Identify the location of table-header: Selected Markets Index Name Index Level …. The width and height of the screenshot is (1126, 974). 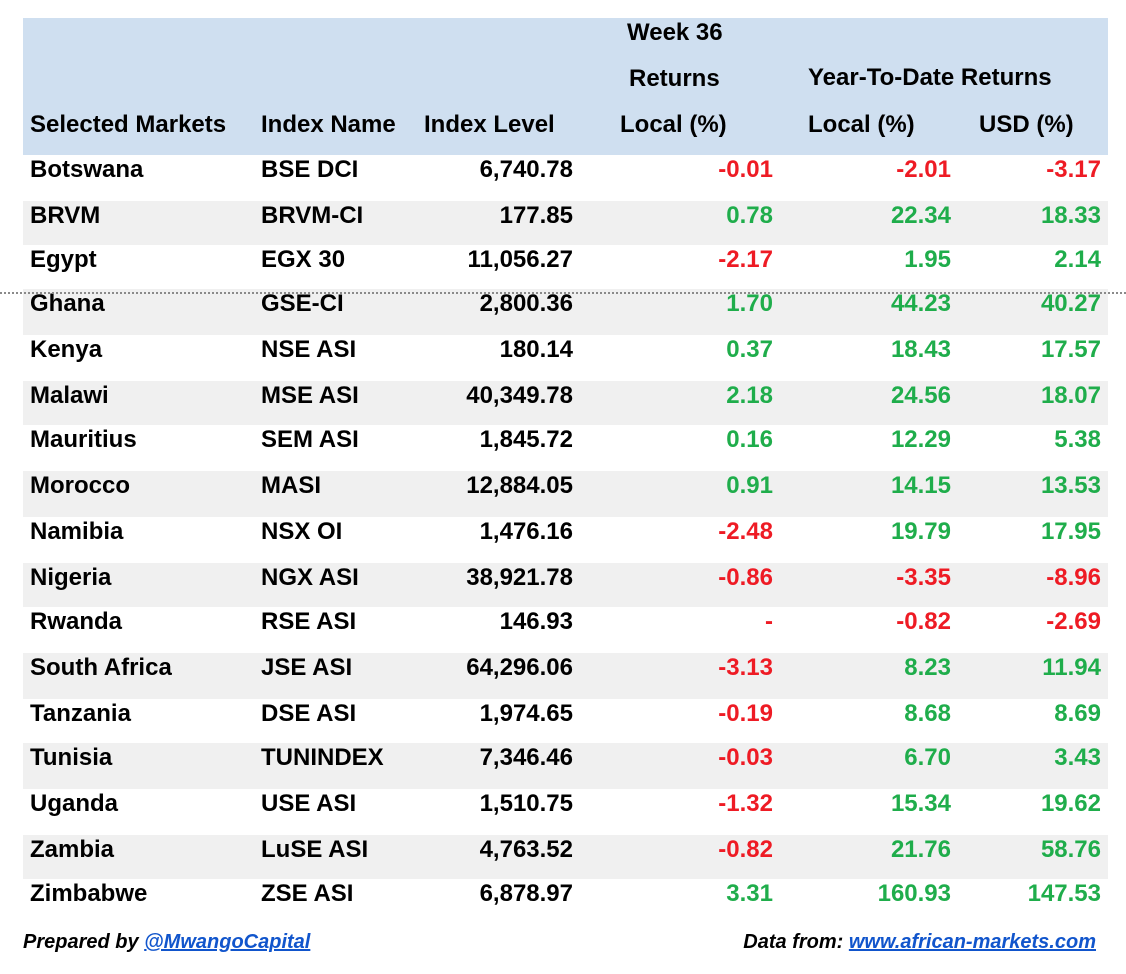
(565, 86).